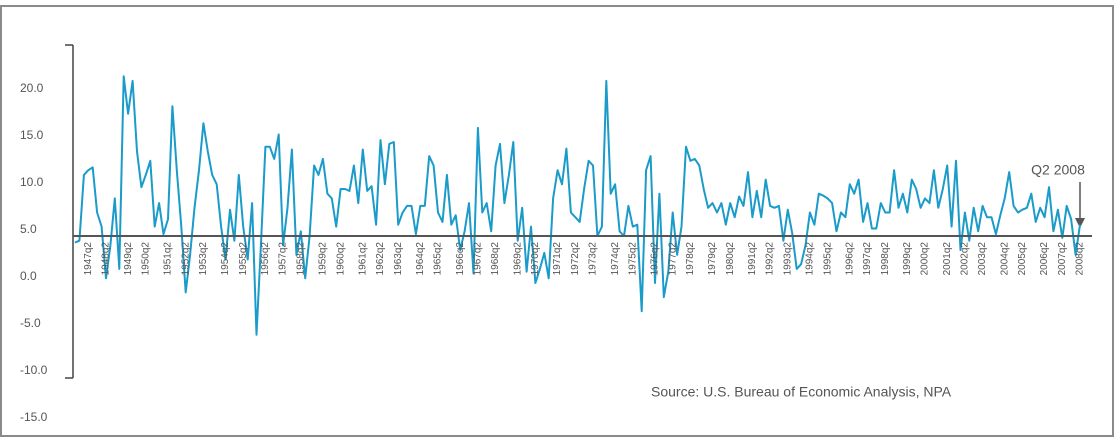 This screenshot has height=438, width=1115. What do you see at coordinates (810, 259) in the screenshot?
I see `x-tick-label: 1994q2` at bounding box center [810, 259].